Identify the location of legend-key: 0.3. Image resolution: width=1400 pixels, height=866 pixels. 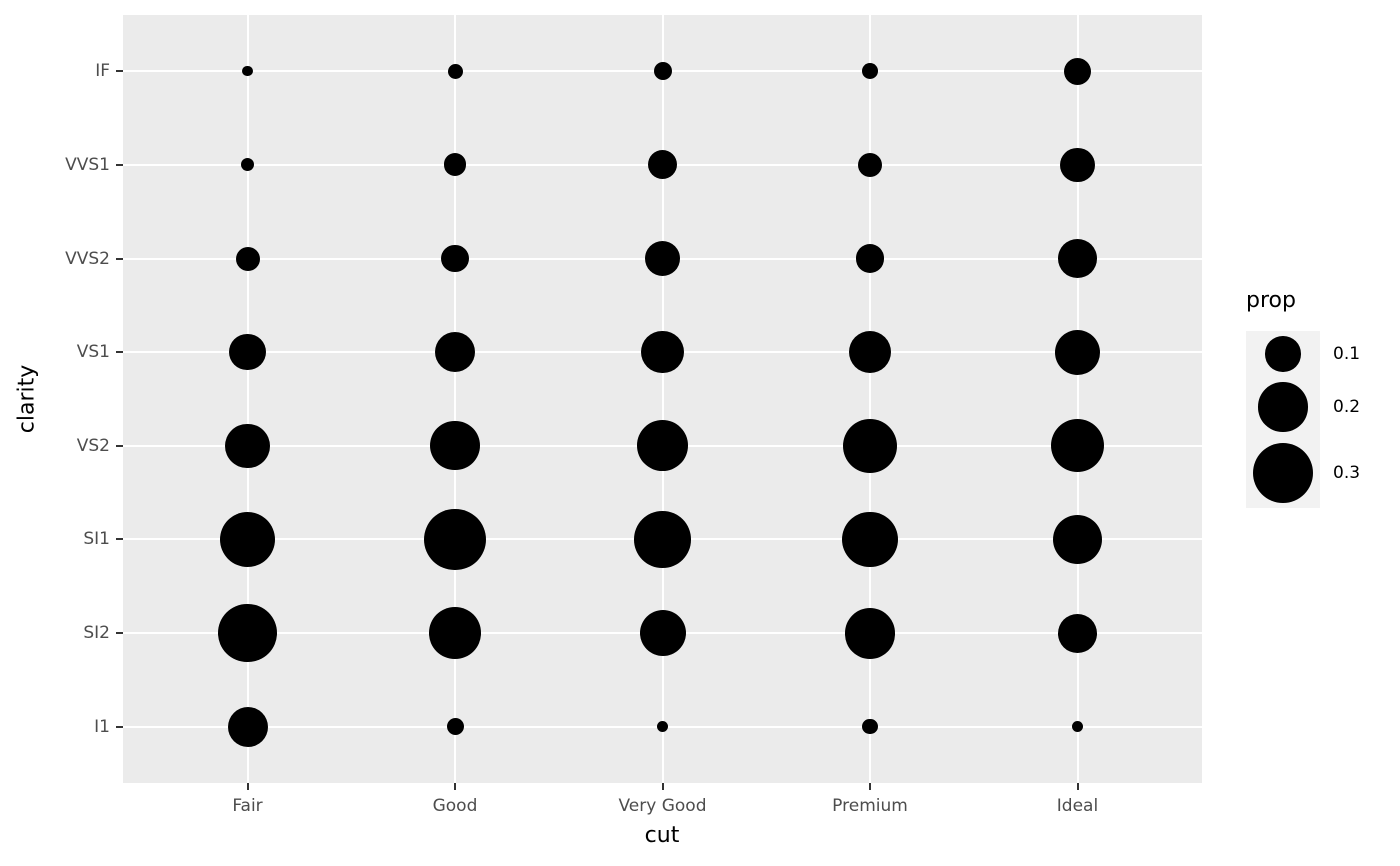
(1303, 472).